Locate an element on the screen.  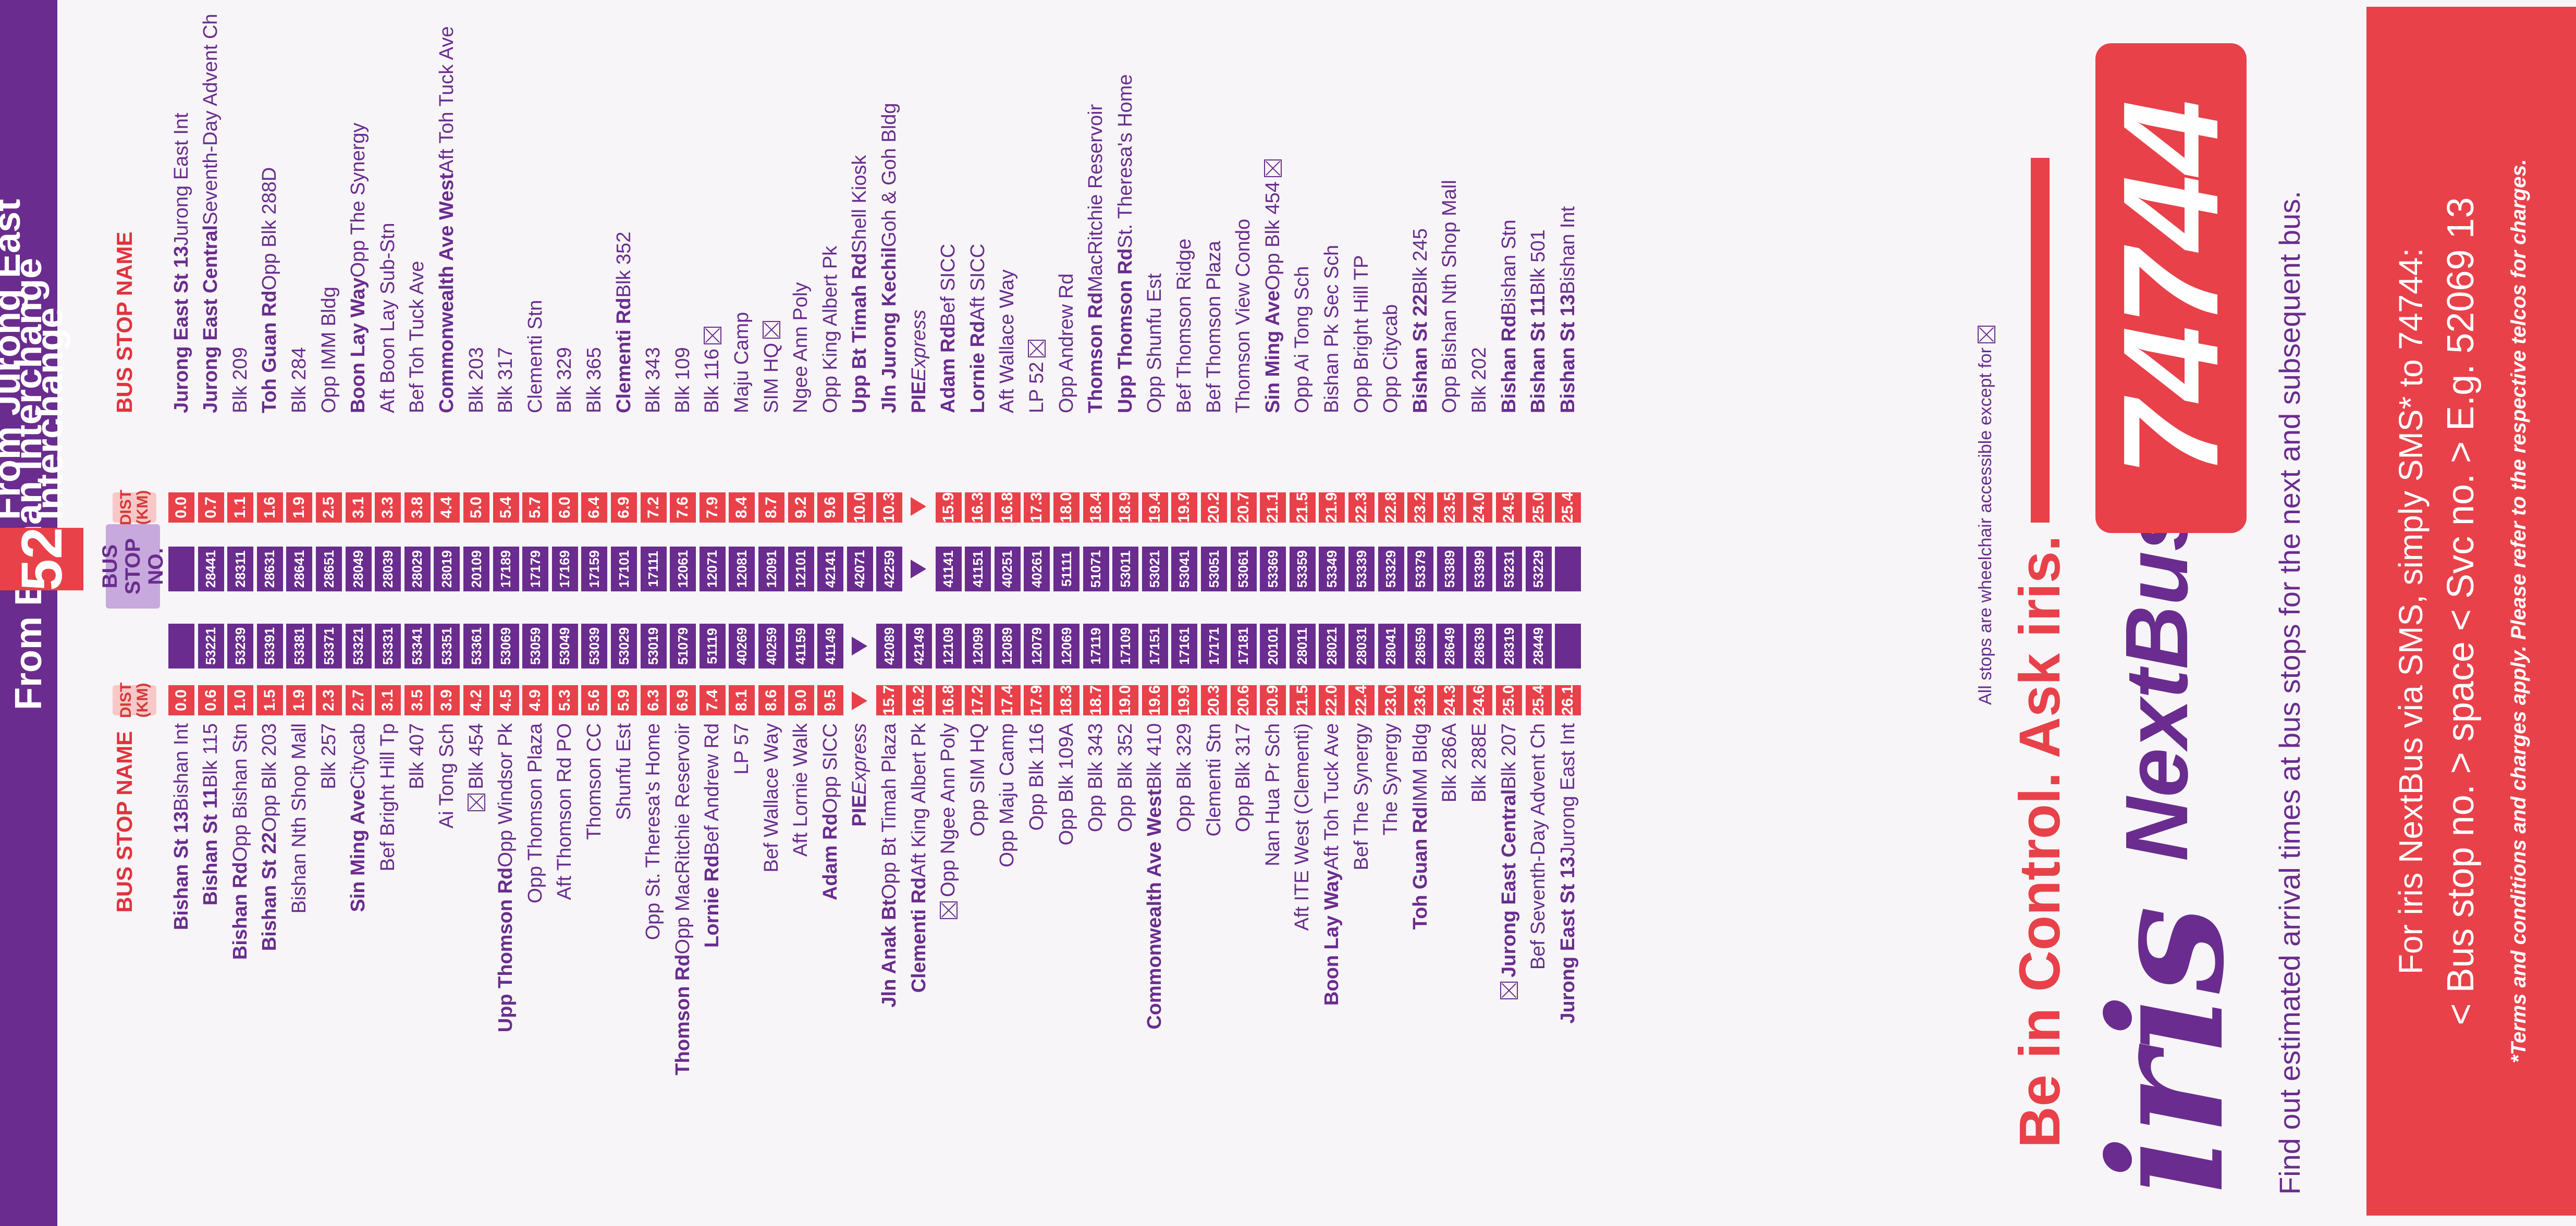
bishan-stop-desc: Opp Blk 329 is located at coordinates (1184, 778).